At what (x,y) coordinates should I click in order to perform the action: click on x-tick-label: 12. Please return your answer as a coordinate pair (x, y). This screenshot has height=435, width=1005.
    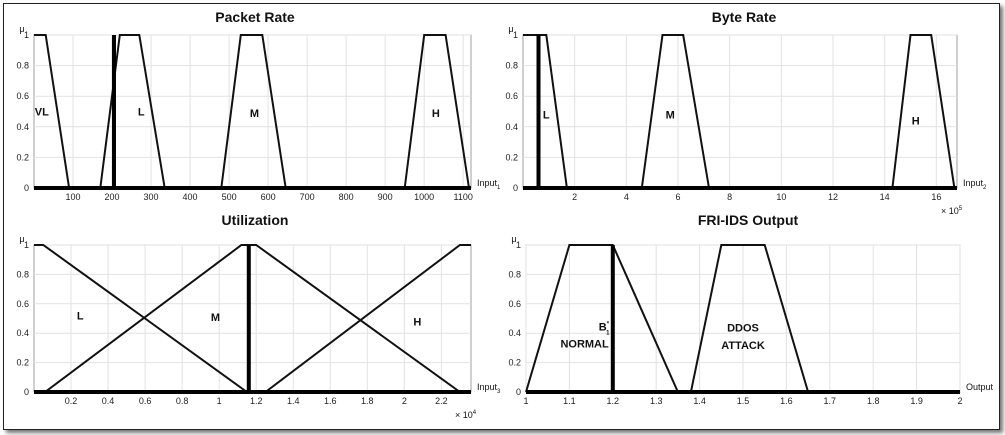
    Looking at the image, I should click on (833, 197).